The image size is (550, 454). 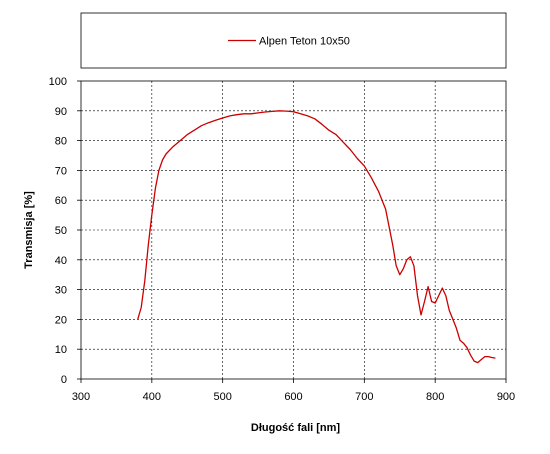 I want to click on legend: Alpen Teton 10x50, so click(x=293, y=40).